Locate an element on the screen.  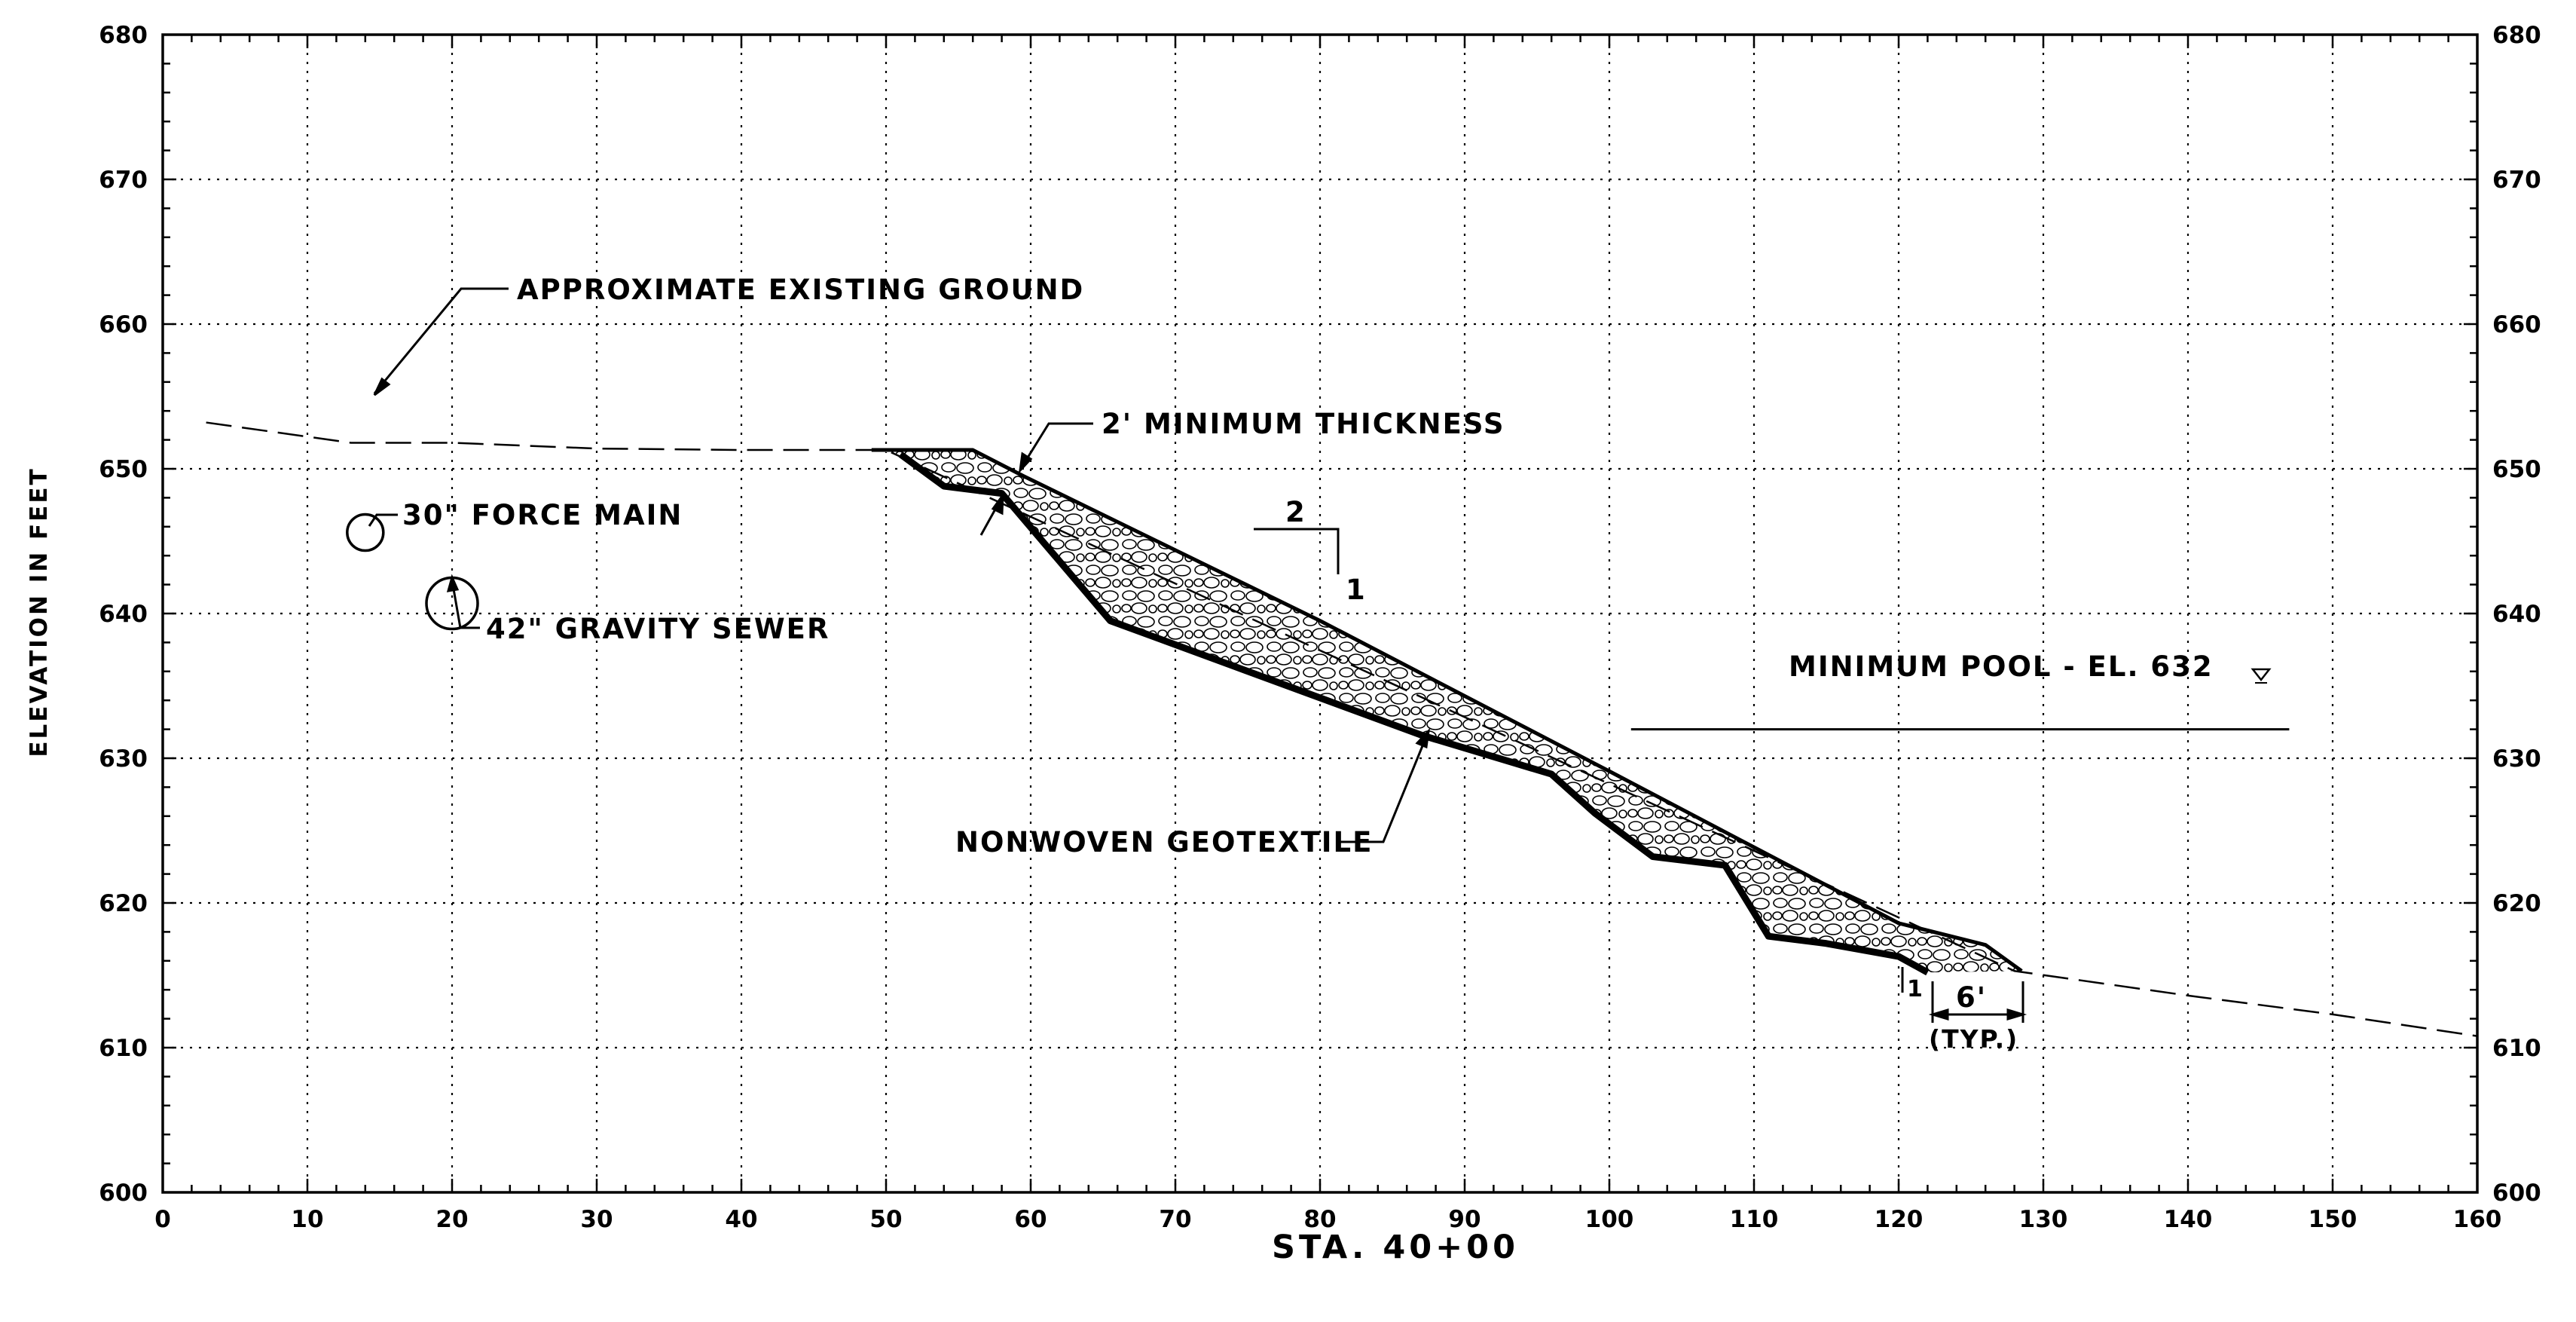
x-tick-label: 90 is located at coordinates (1464, 1219).